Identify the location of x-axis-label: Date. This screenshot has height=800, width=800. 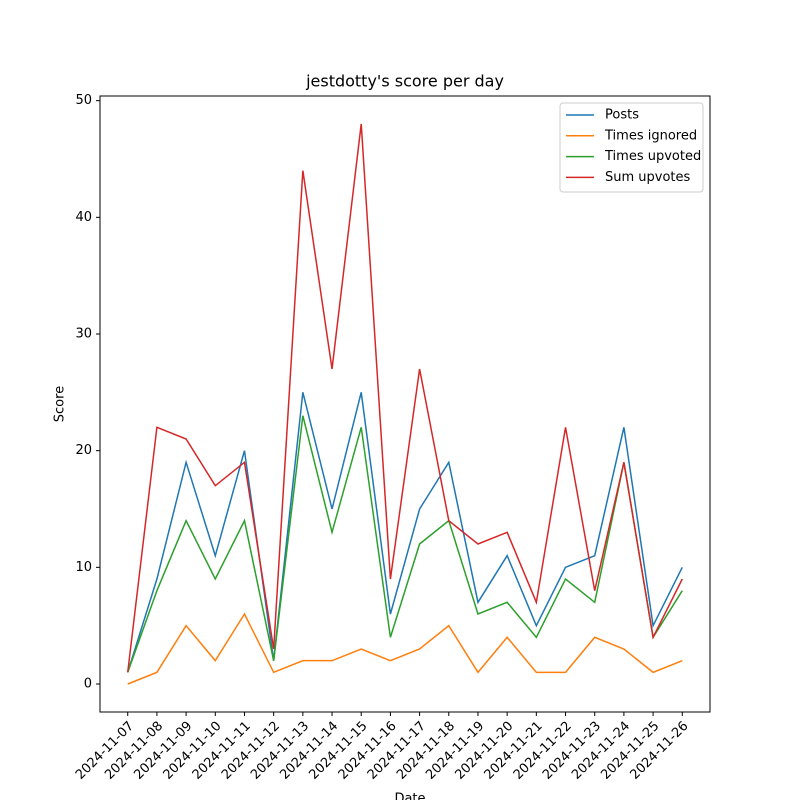
(409, 796).